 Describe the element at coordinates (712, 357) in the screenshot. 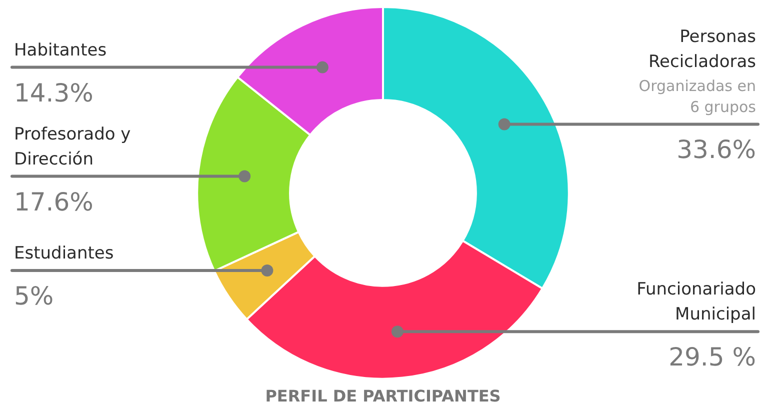

I see `data-label: 29.5 %` at that location.